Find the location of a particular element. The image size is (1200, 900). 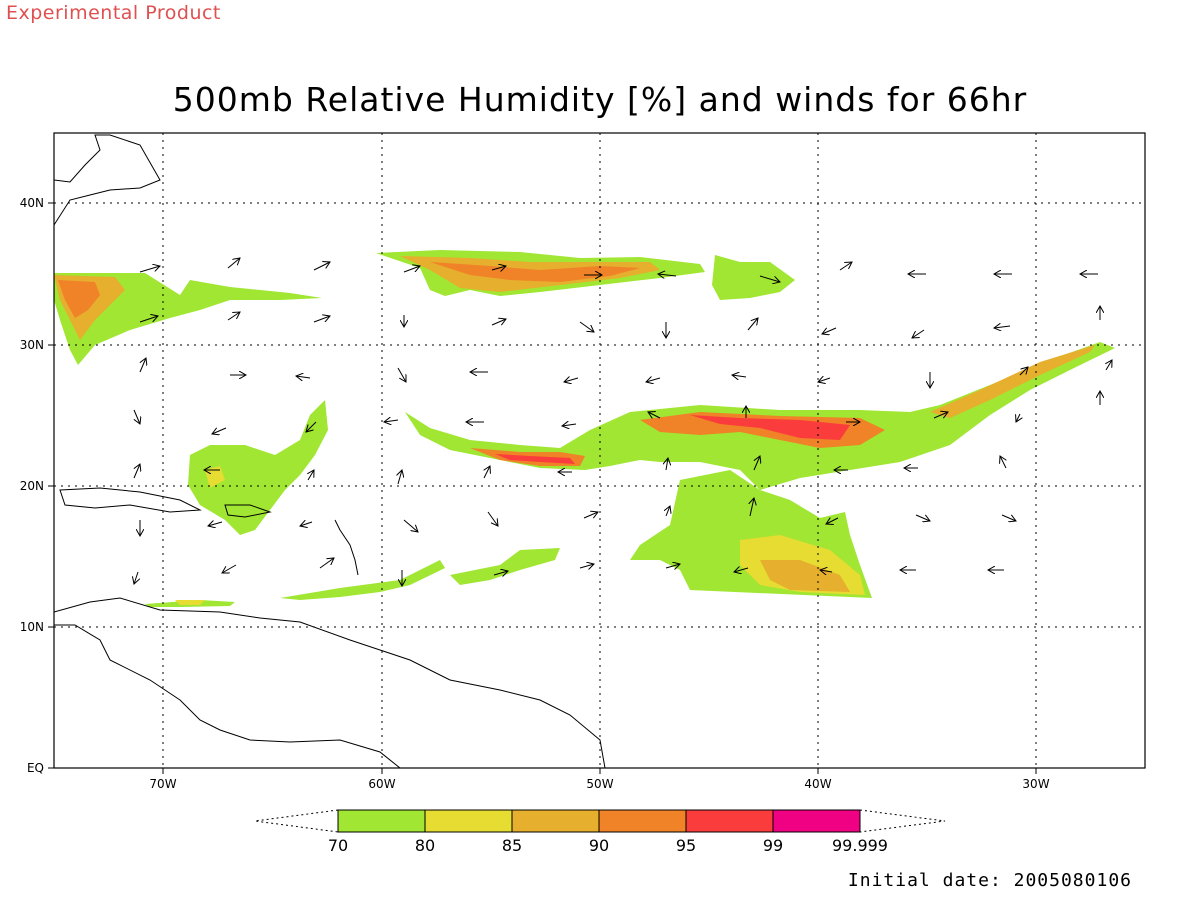

legend-right-triangle is located at coordinates (902, 821).